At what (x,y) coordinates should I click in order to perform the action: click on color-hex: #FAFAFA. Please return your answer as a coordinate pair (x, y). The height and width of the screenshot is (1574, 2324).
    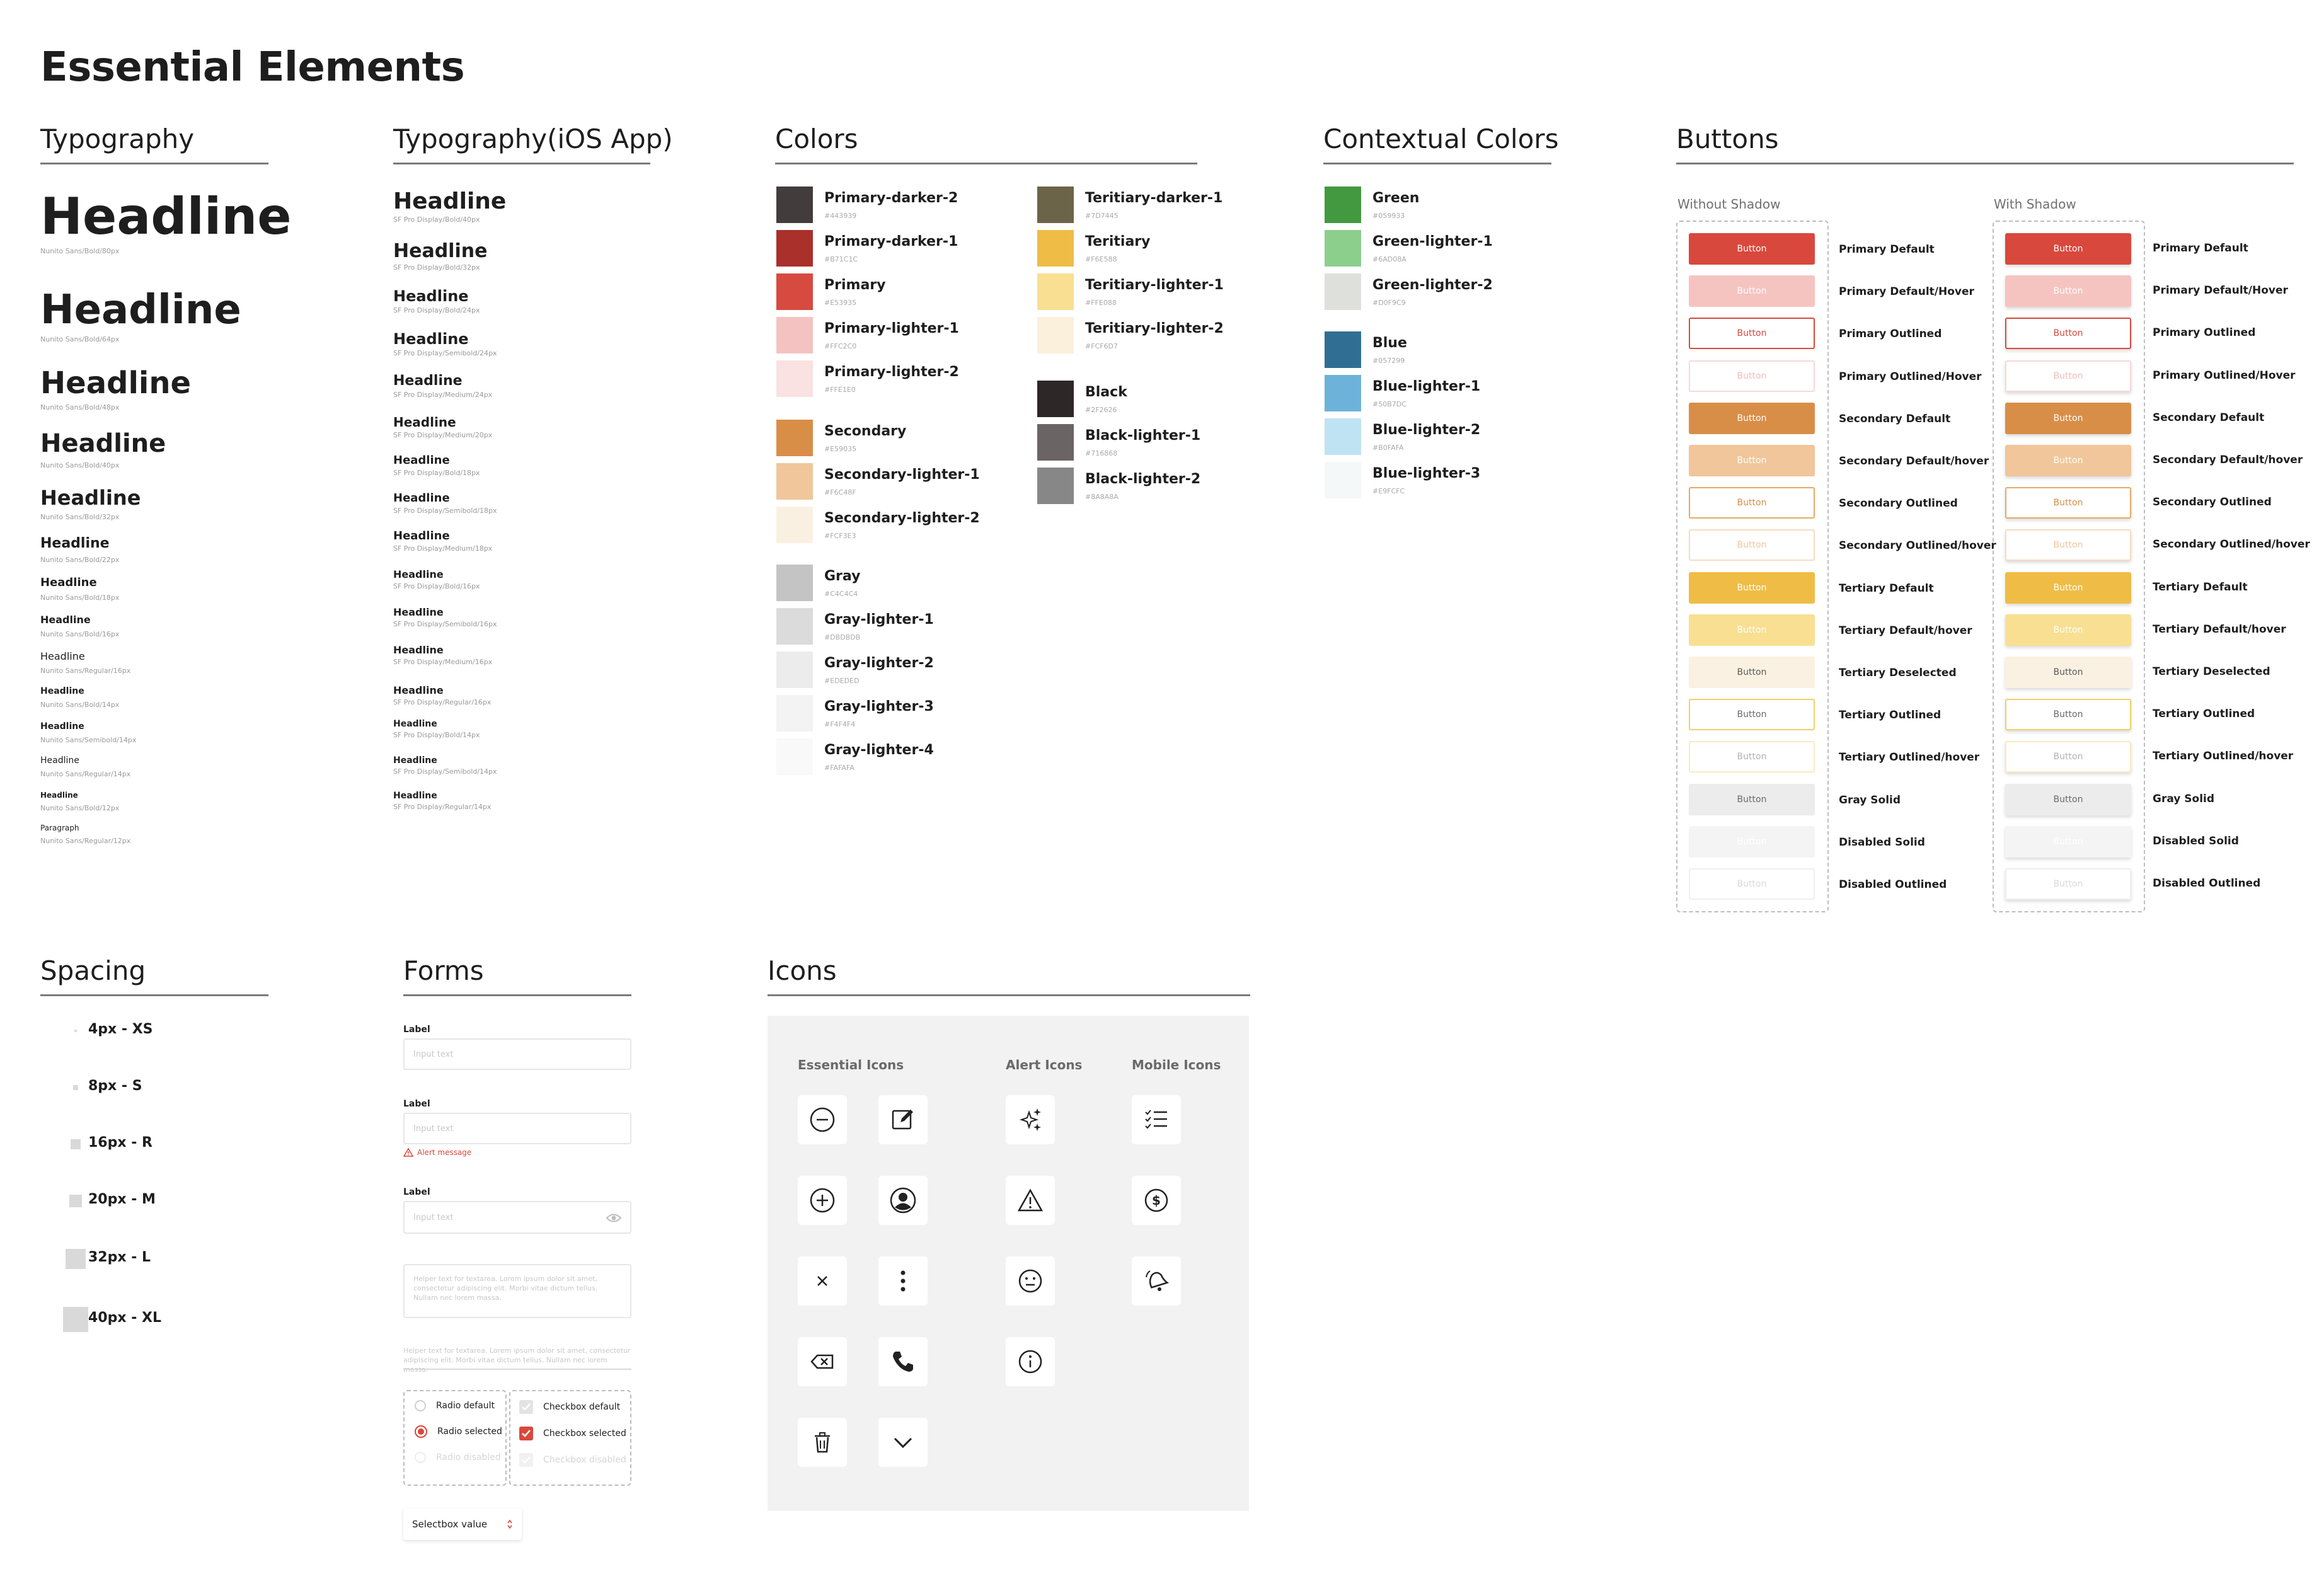
    Looking at the image, I should click on (839, 768).